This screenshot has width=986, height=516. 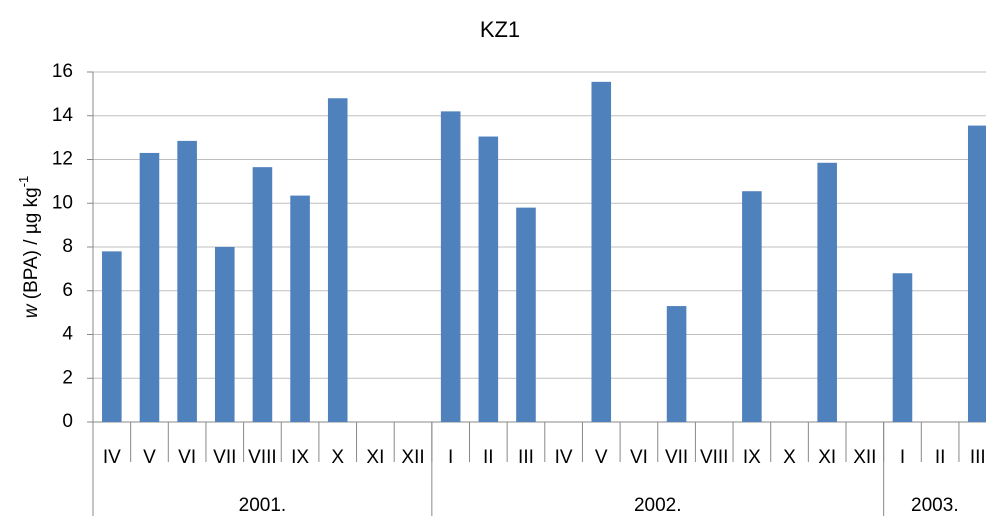 I want to click on y-label-var: w, so click(x=31, y=310).